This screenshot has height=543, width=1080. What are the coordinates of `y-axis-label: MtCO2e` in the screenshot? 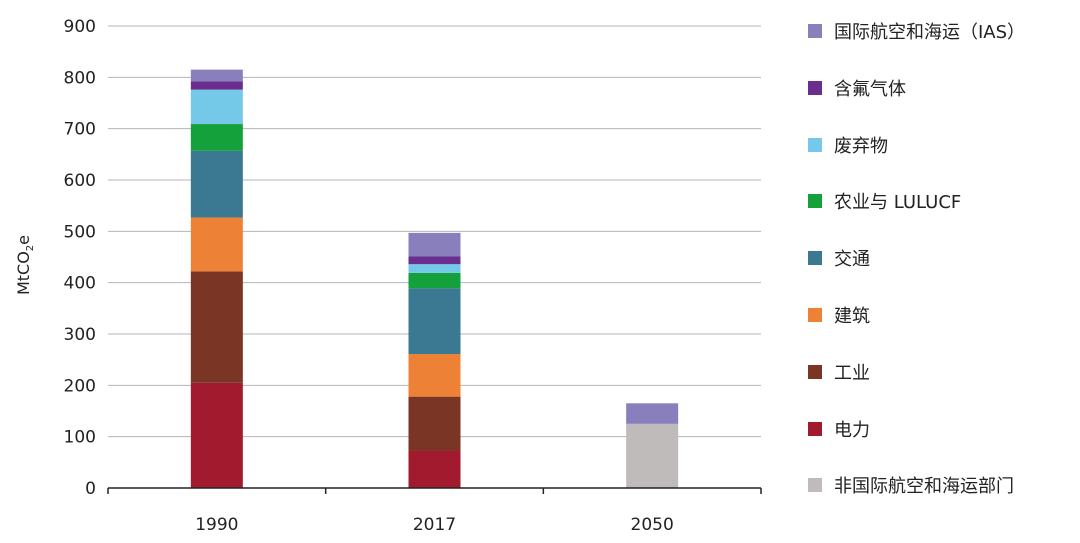 It's located at (25, 265).